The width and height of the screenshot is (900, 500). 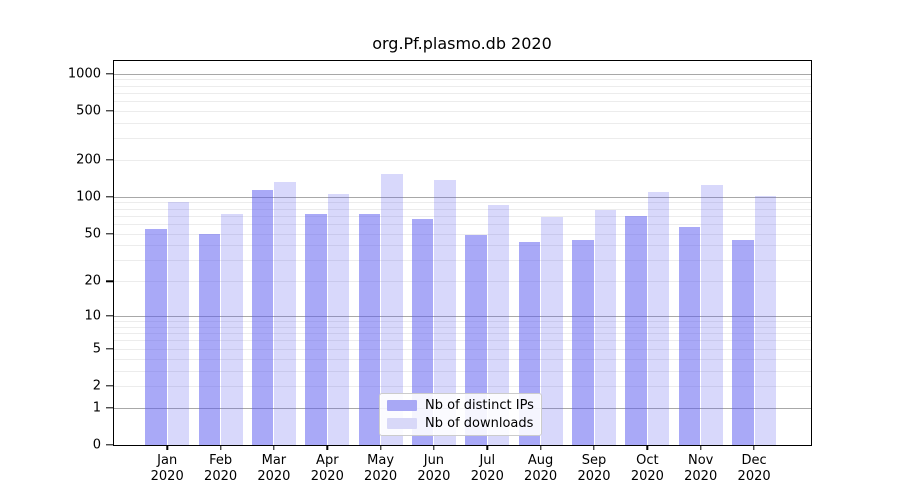 What do you see at coordinates (232, 329) in the screenshot?
I see `bar-downloads-feb` at bounding box center [232, 329].